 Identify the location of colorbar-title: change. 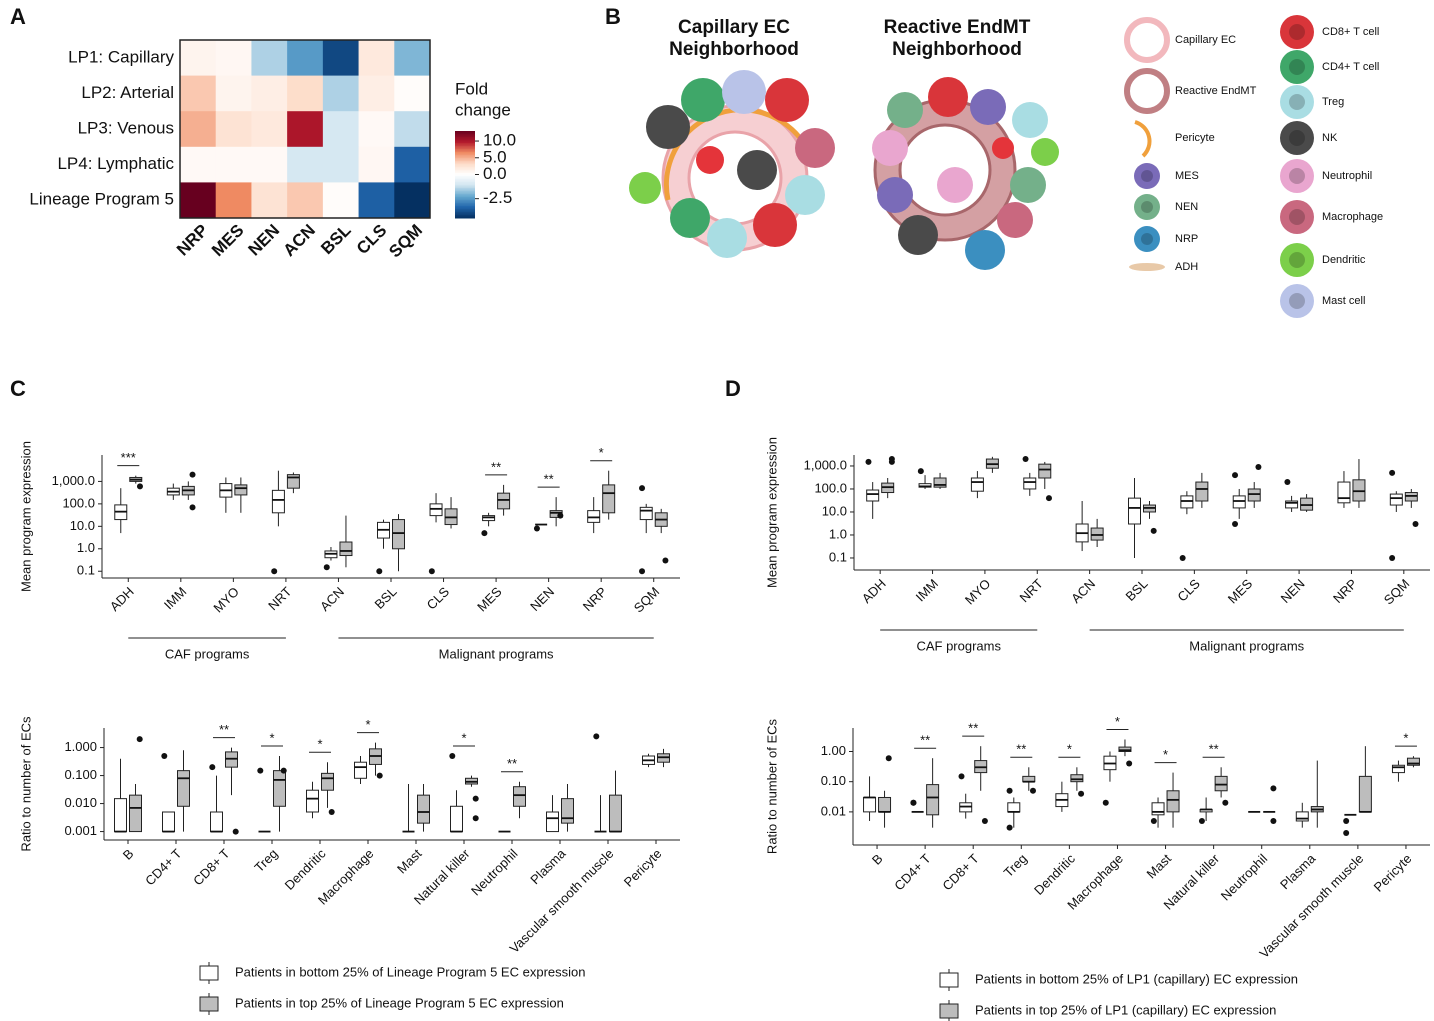
(483, 109).